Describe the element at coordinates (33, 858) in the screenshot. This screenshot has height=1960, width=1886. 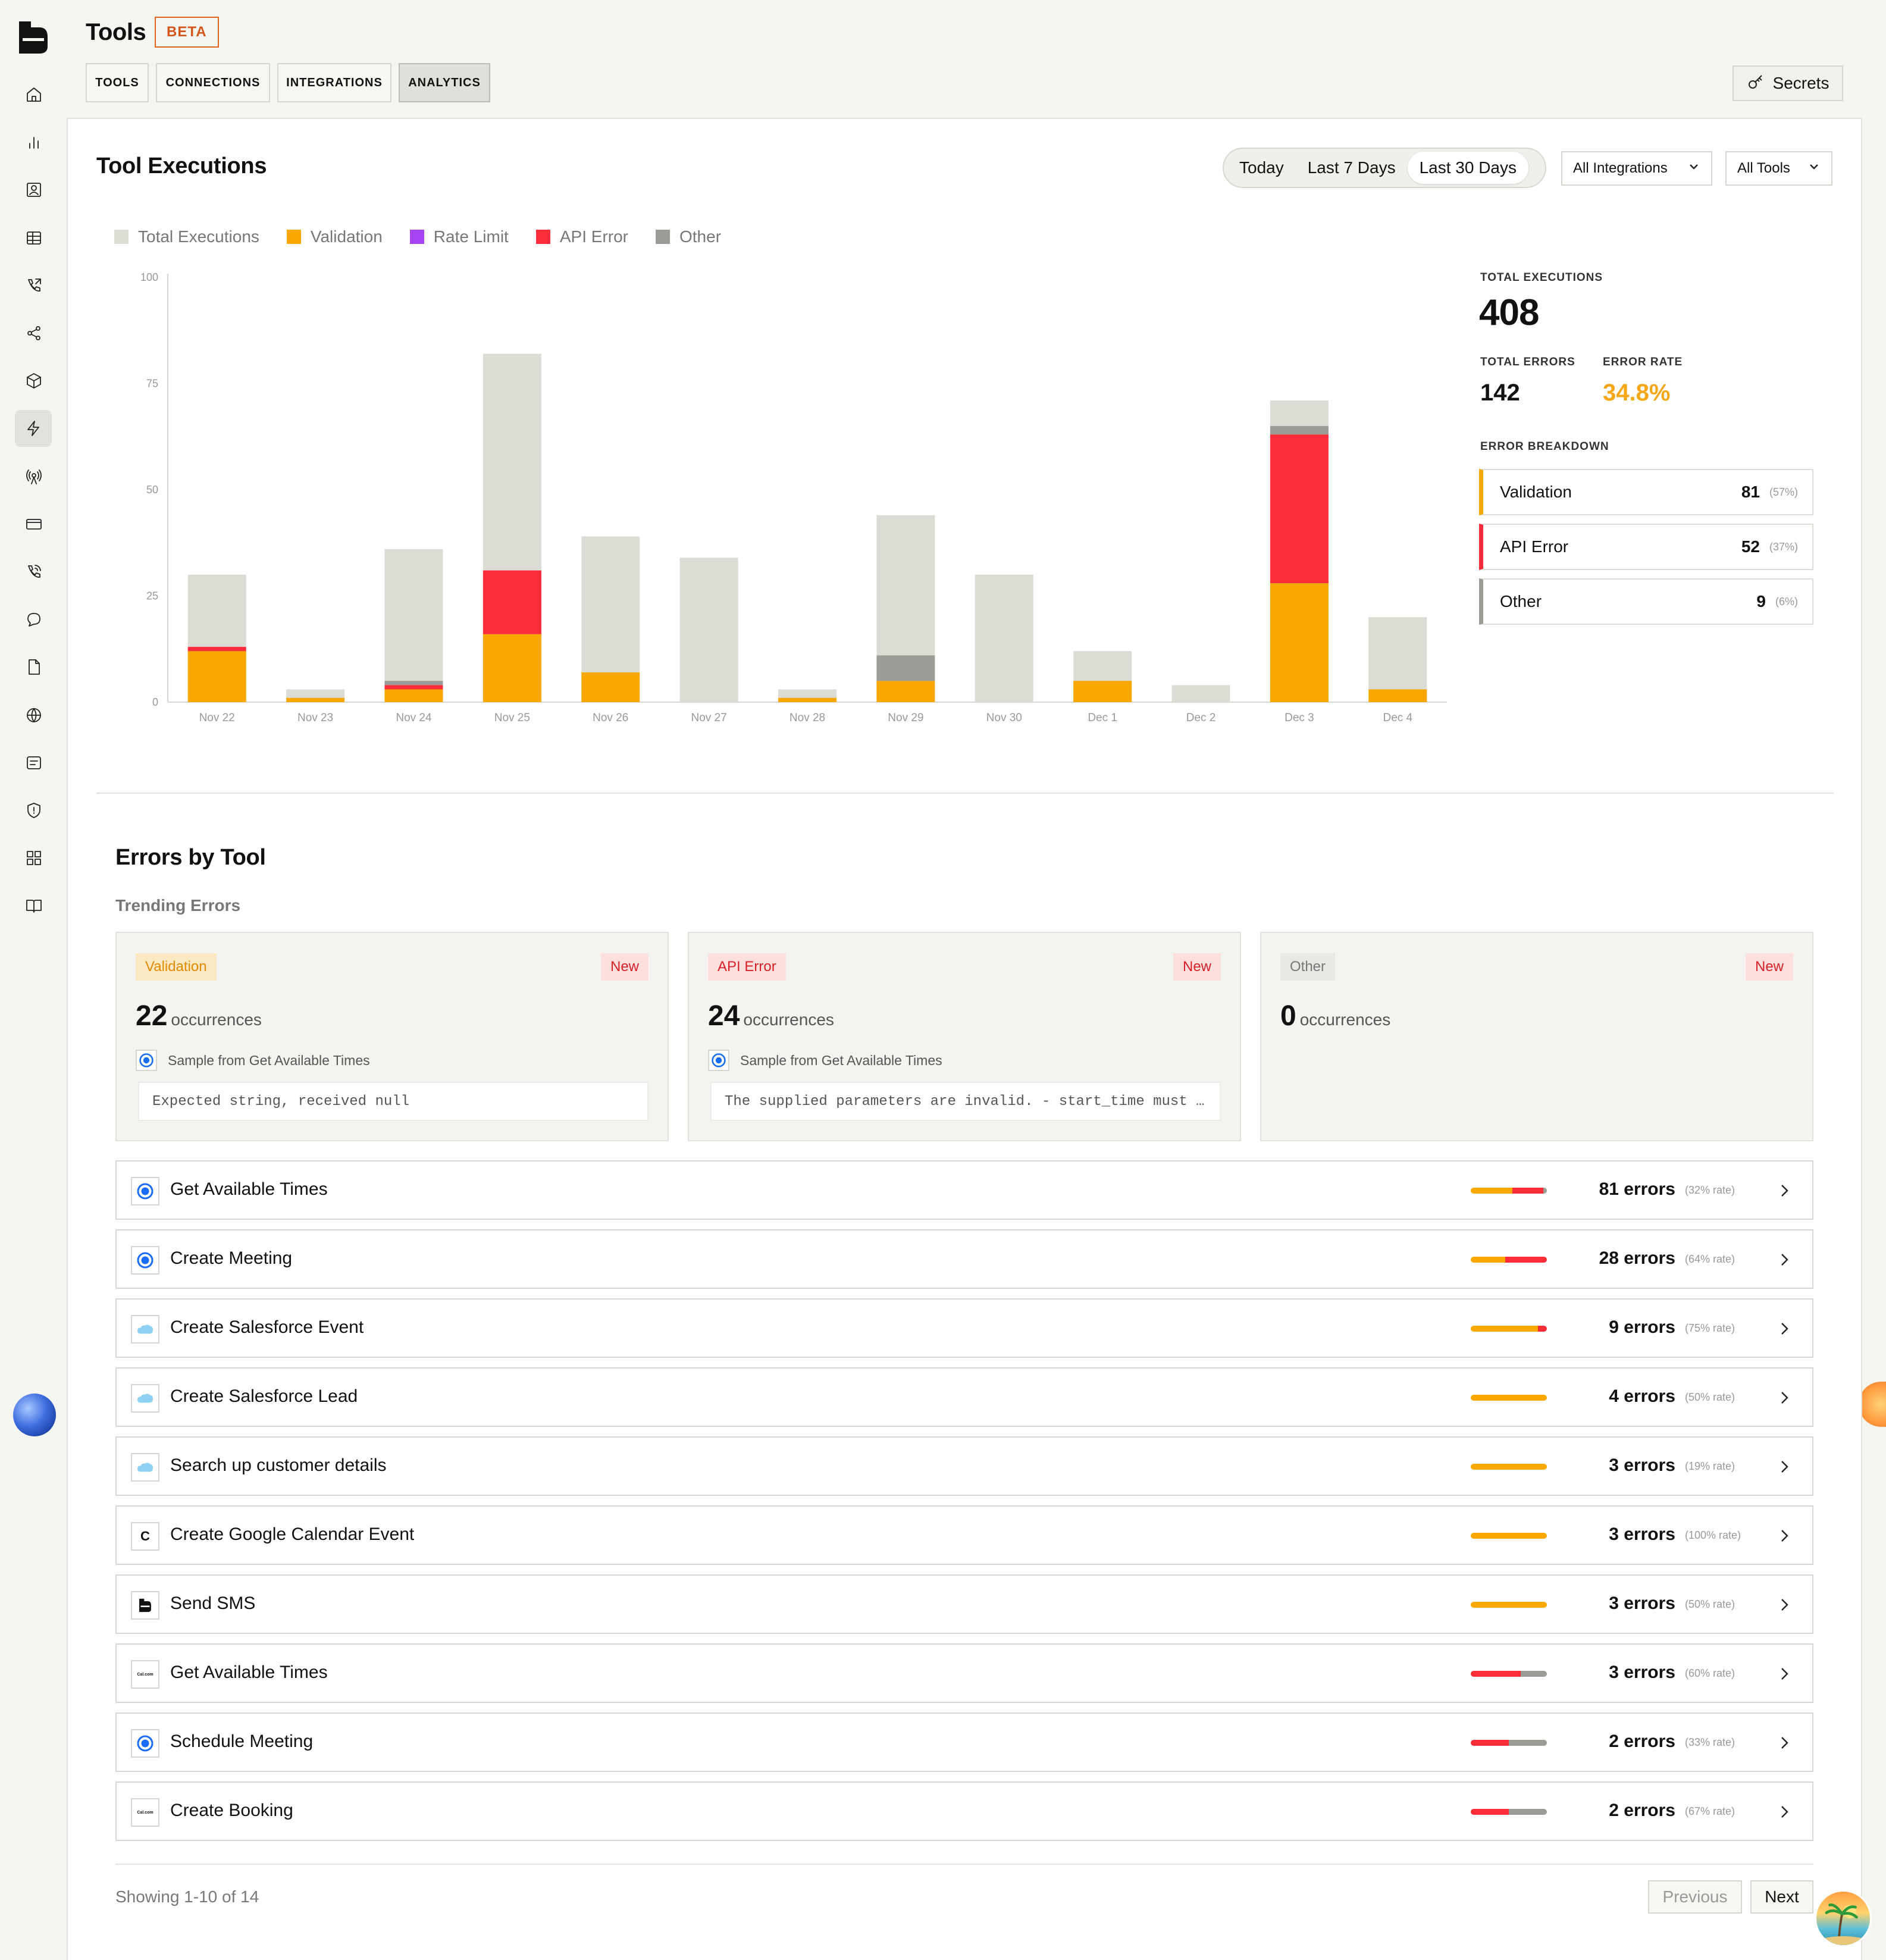
I see `apps-icon` at that location.